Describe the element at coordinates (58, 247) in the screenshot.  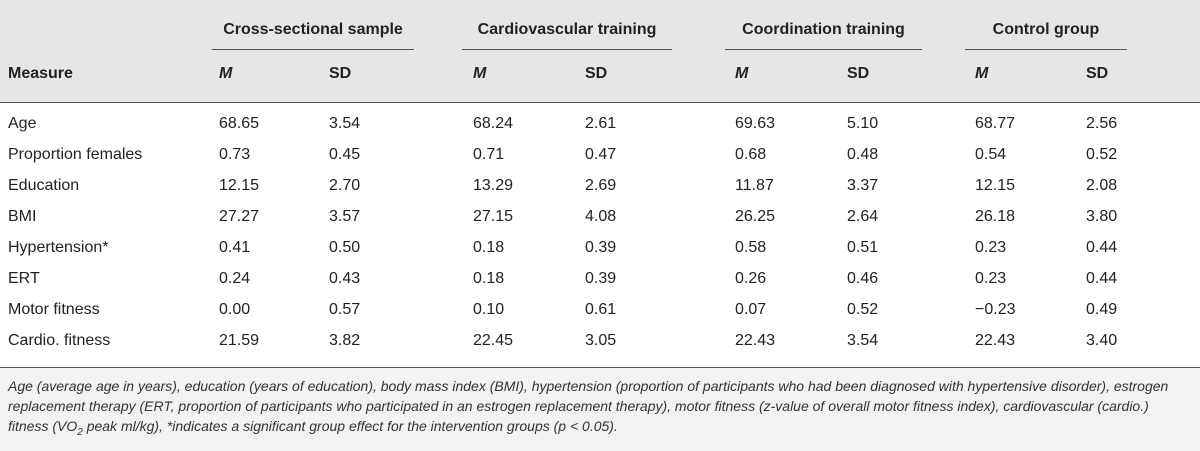
I see `measure-name: Hypertension*` at that location.